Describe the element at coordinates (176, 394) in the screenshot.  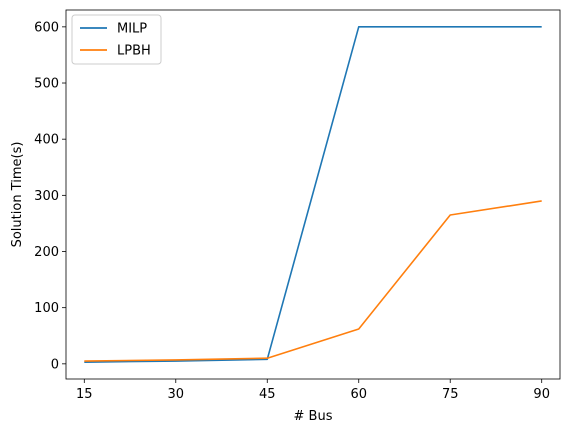
I see `x-tick-label: 30` at that location.